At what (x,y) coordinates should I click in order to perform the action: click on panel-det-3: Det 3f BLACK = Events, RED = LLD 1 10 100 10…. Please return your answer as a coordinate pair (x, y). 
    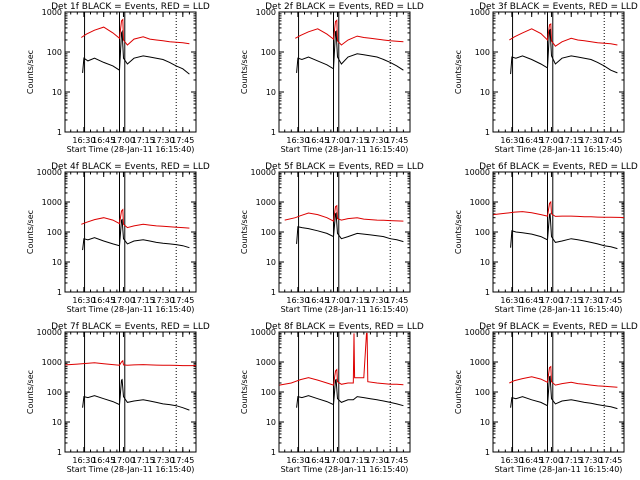
    Looking at the image, I should click on (546, 78).